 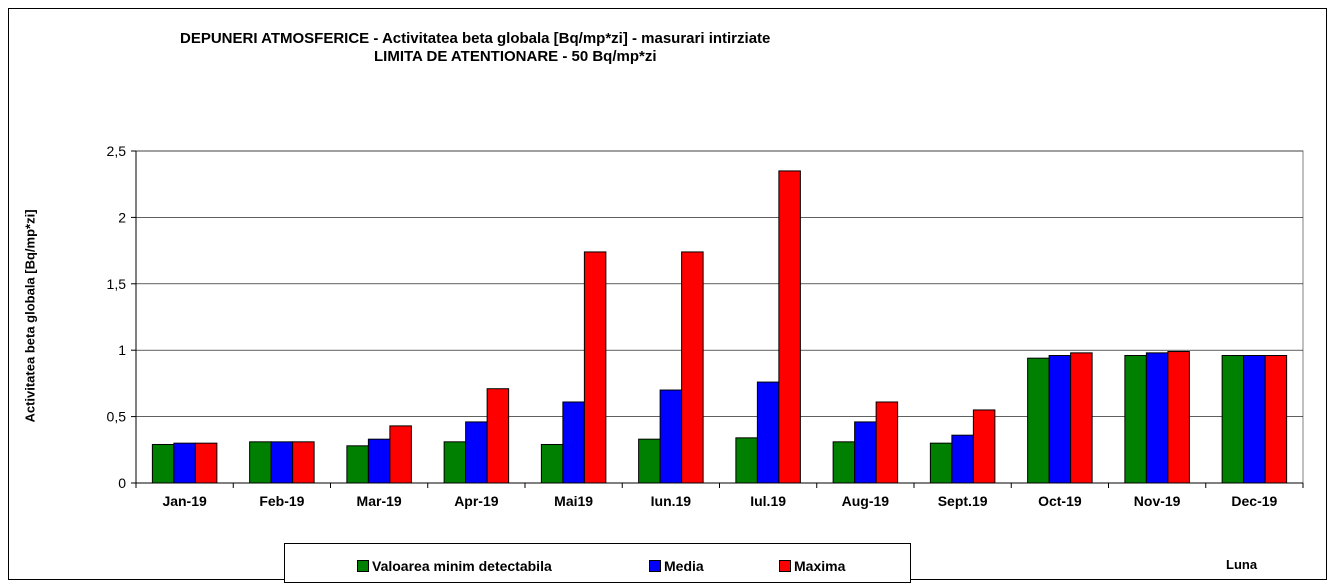 I want to click on legend-item-maxima: Maxima, so click(x=812, y=566).